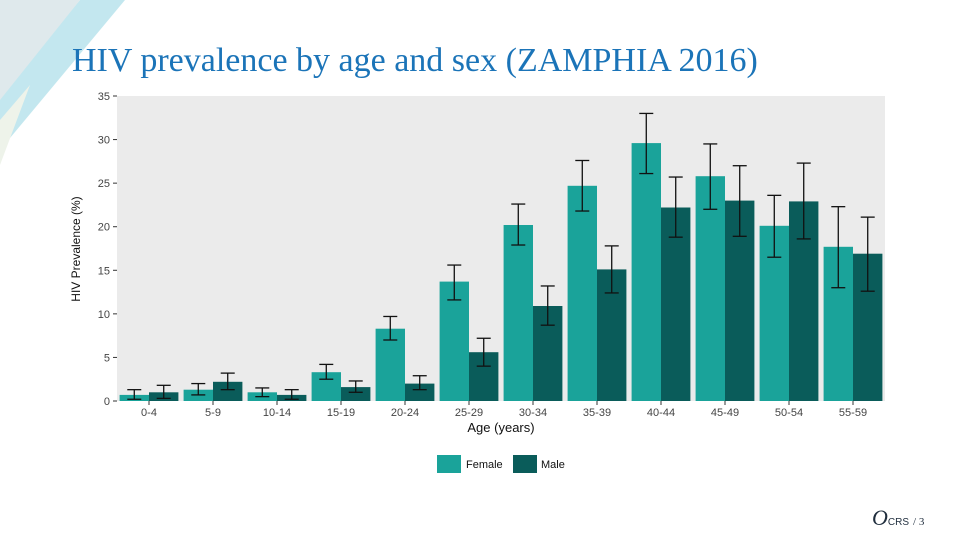 The width and height of the screenshot is (960, 540). I want to click on x-tick-label: 45-49, so click(725, 413).